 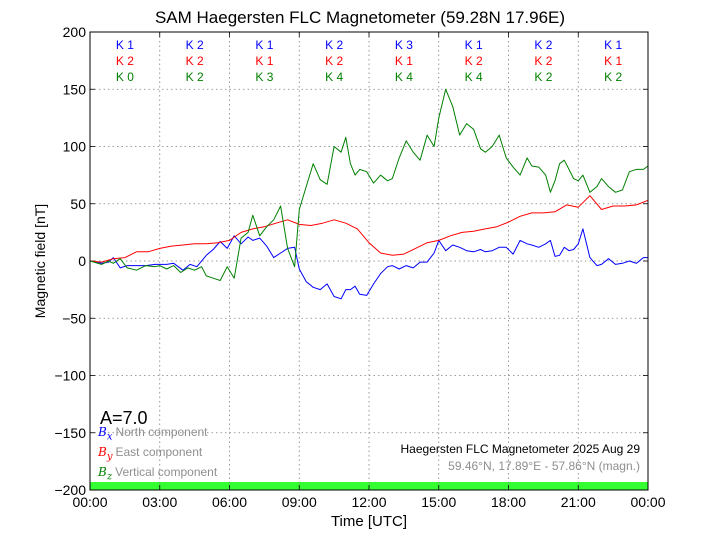 What do you see at coordinates (105, 473) in the screenshot?
I see `legend-symbol-vertical: Bz` at bounding box center [105, 473].